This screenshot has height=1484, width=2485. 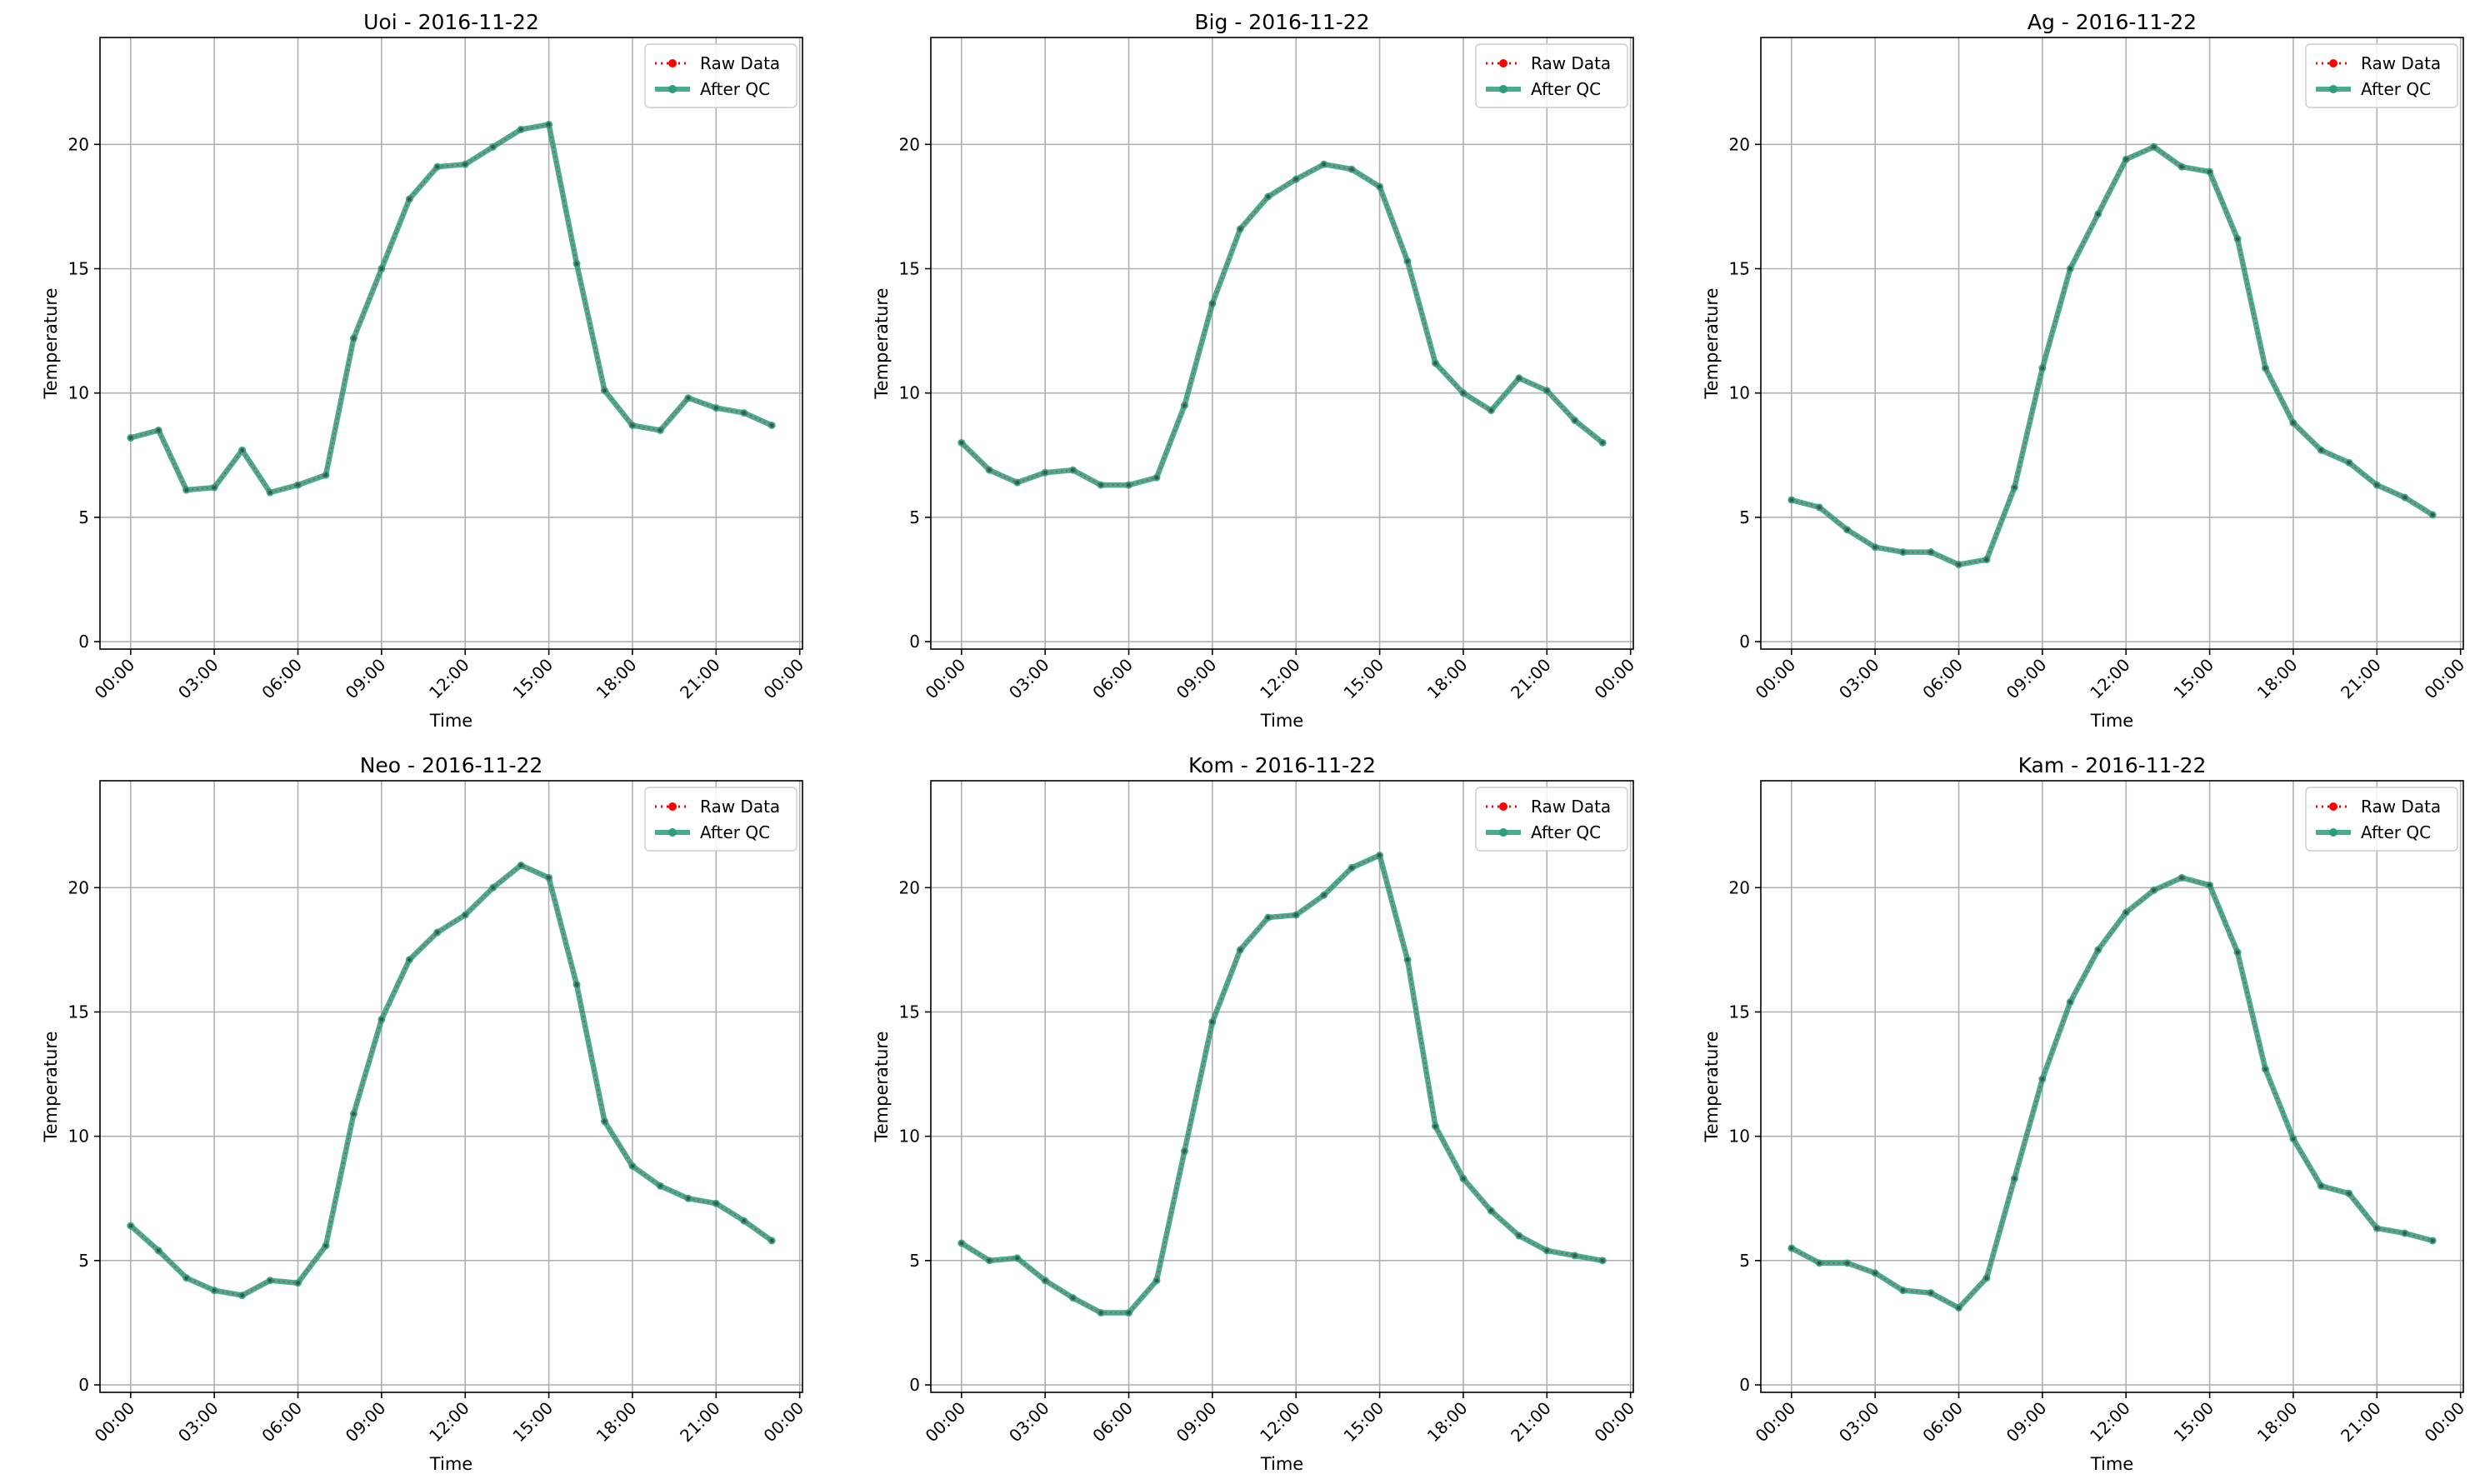 What do you see at coordinates (282, 679) in the screenshot?
I see `x-tick-label: 06:00` at bounding box center [282, 679].